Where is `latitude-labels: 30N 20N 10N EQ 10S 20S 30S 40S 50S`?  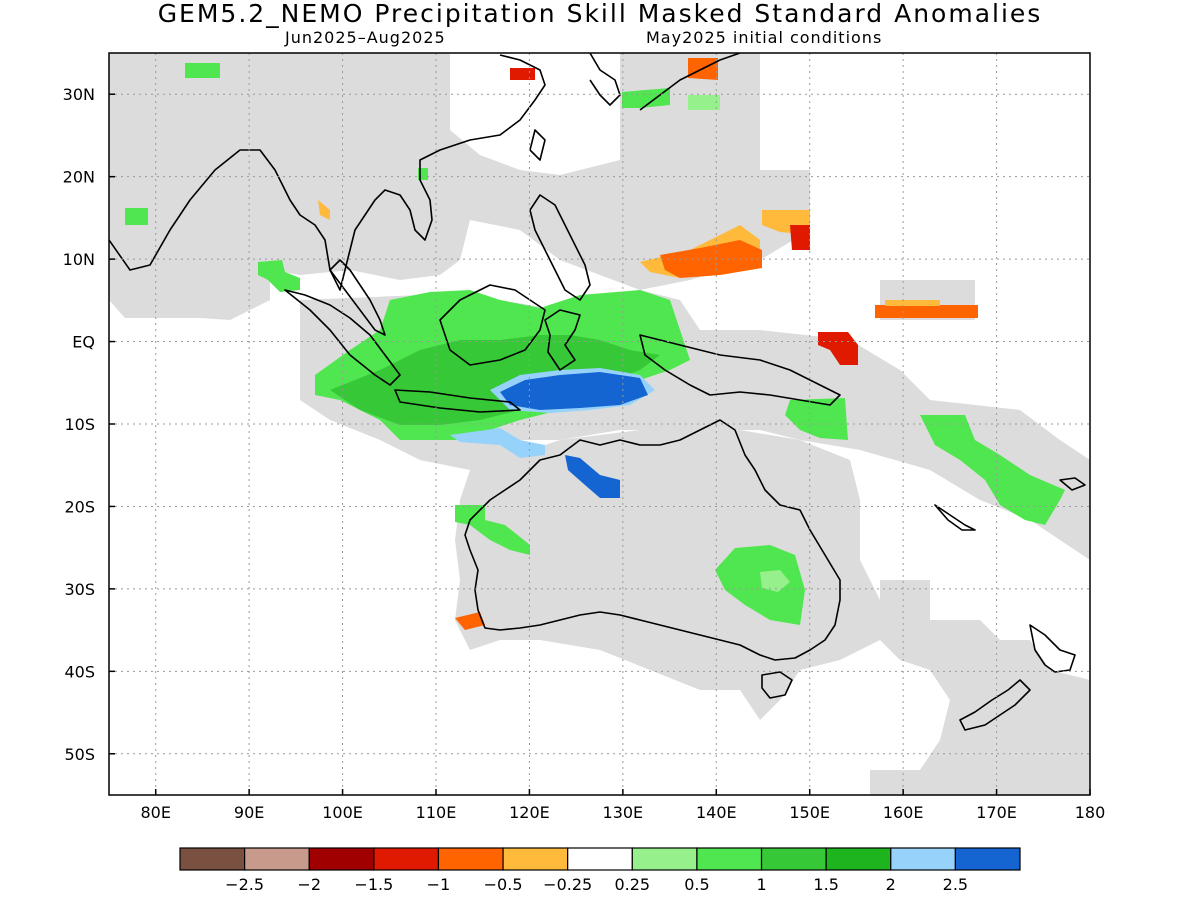 latitude-labels: 30N 20N 10N EQ 10S 20S 30S 40S 50S is located at coordinates (89, 424).